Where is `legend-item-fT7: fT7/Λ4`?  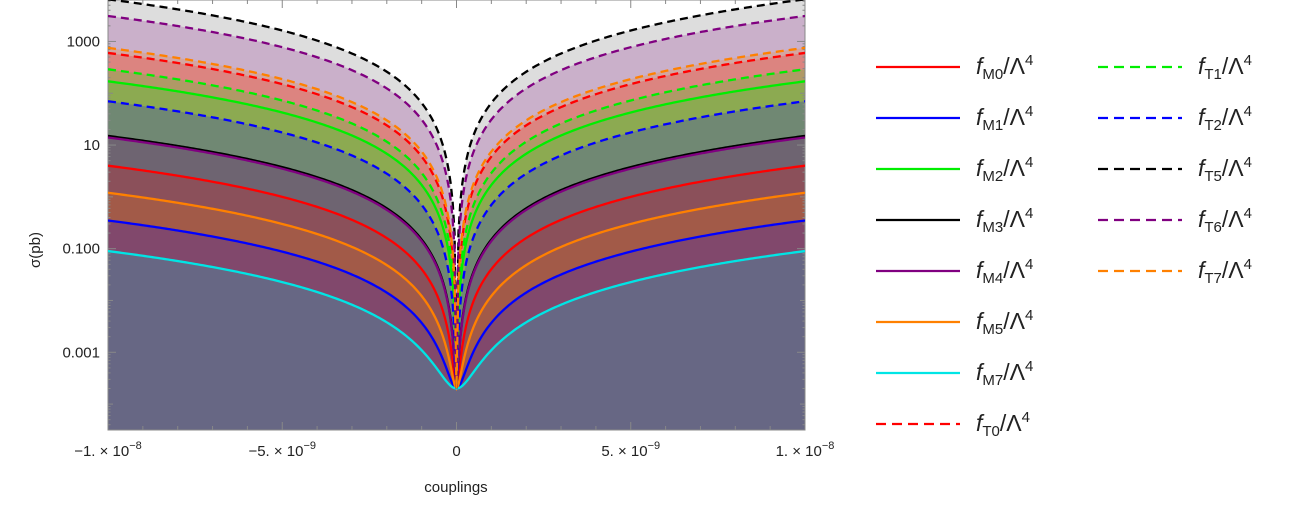
legend-item-fT7: fT7/Λ4 is located at coordinates (1175, 271).